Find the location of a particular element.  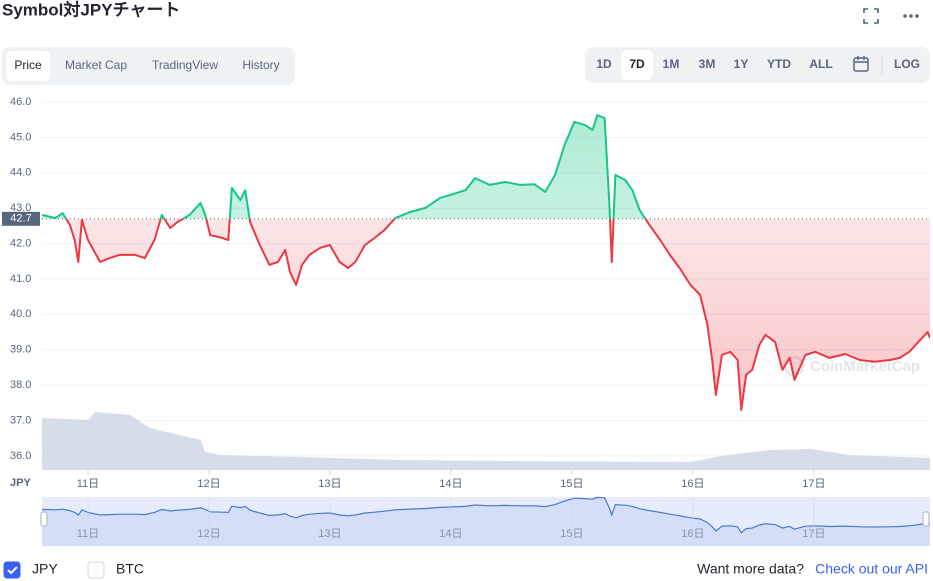

legend-label: BTC is located at coordinates (130, 569).